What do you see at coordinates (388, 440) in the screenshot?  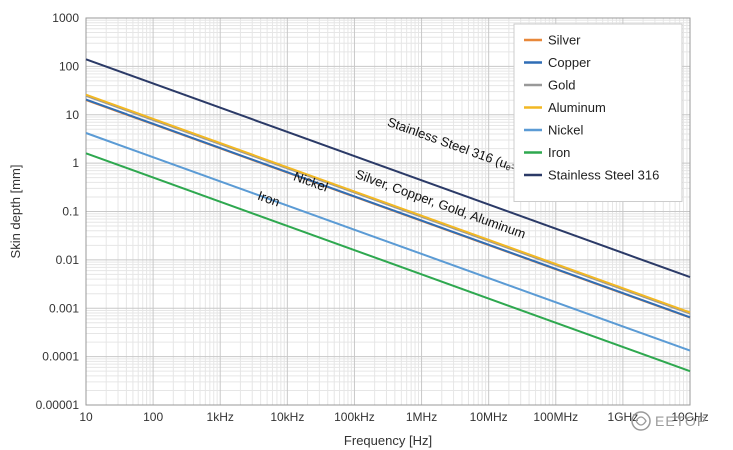 I see `x-axis-title: Frequency [Hz]` at bounding box center [388, 440].